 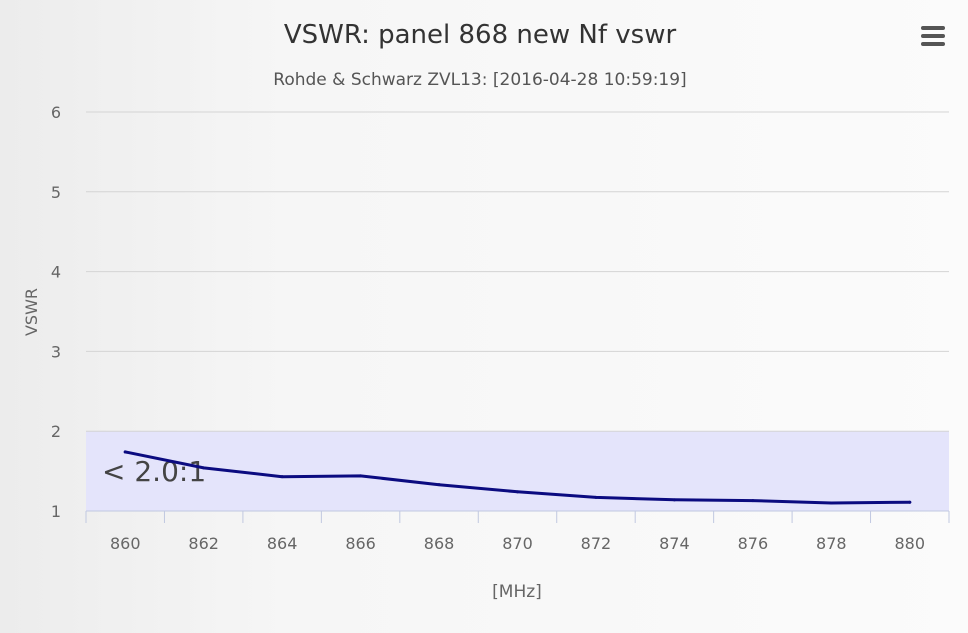 What do you see at coordinates (154, 471) in the screenshot?
I see `plot-band-label: < 2.0:1` at bounding box center [154, 471].